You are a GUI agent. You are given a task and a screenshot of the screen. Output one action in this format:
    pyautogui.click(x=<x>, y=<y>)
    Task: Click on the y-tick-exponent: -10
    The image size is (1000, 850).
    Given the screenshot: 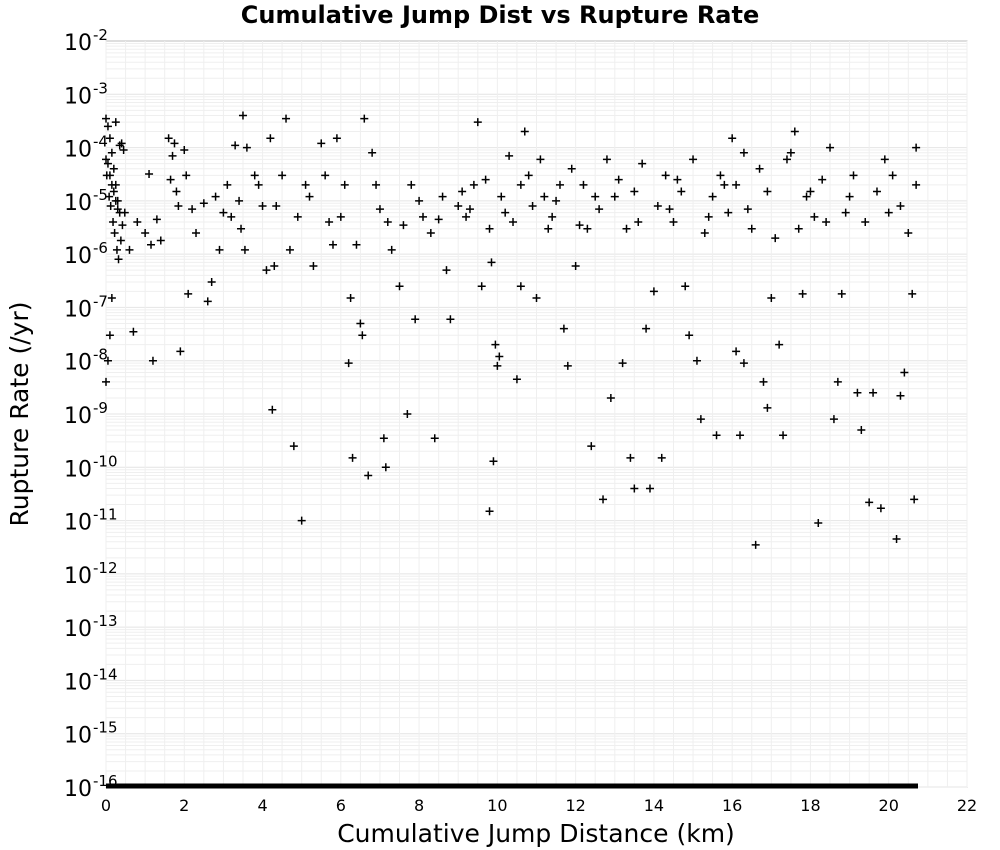 What is the action you would take?
    pyautogui.click(x=105, y=461)
    